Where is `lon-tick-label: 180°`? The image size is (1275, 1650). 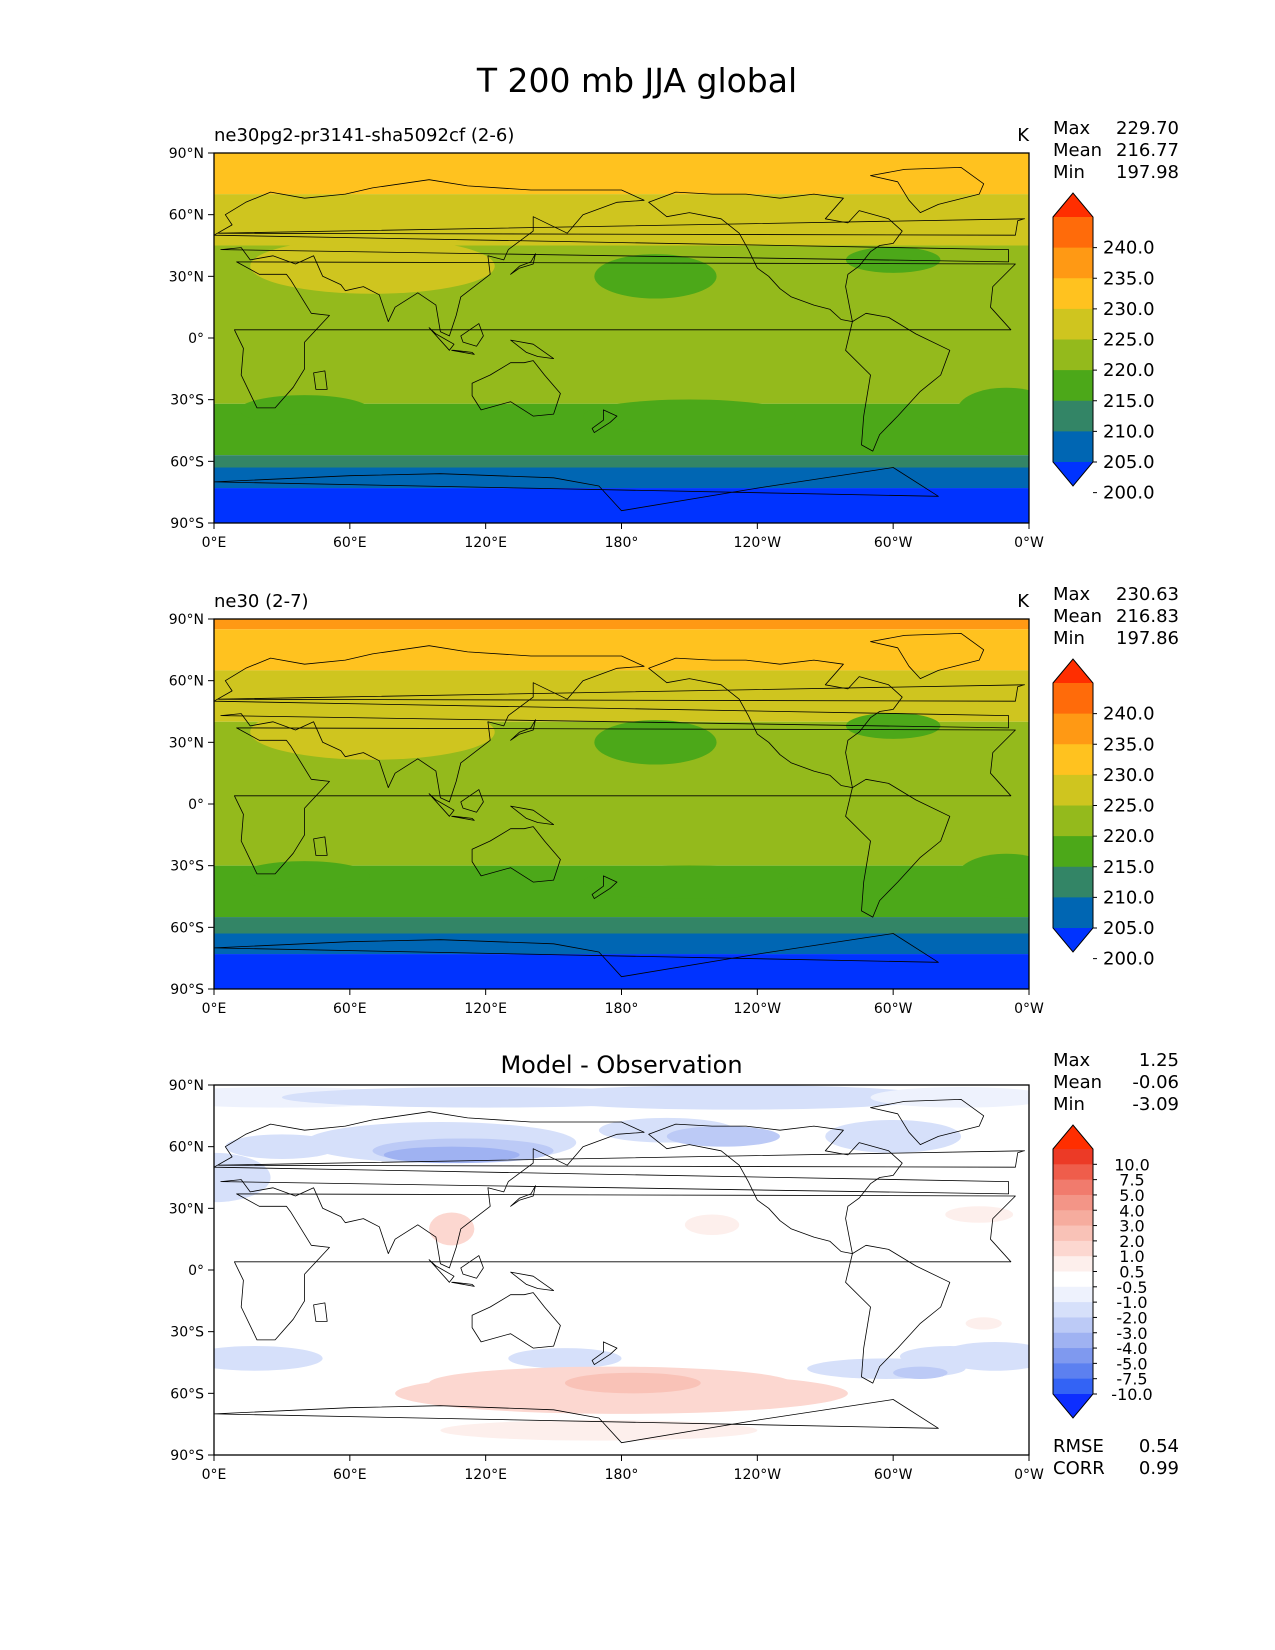 lon-tick-label: 180° is located at coordinates (622, 1009).